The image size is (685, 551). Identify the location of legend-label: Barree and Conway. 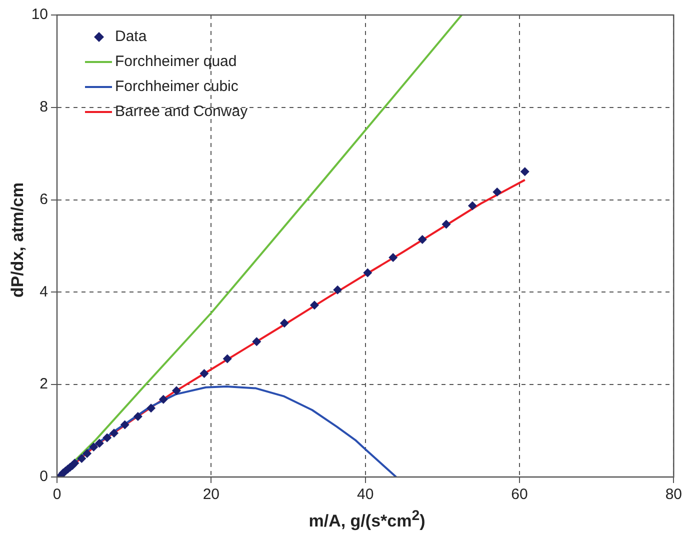
(181, 111).